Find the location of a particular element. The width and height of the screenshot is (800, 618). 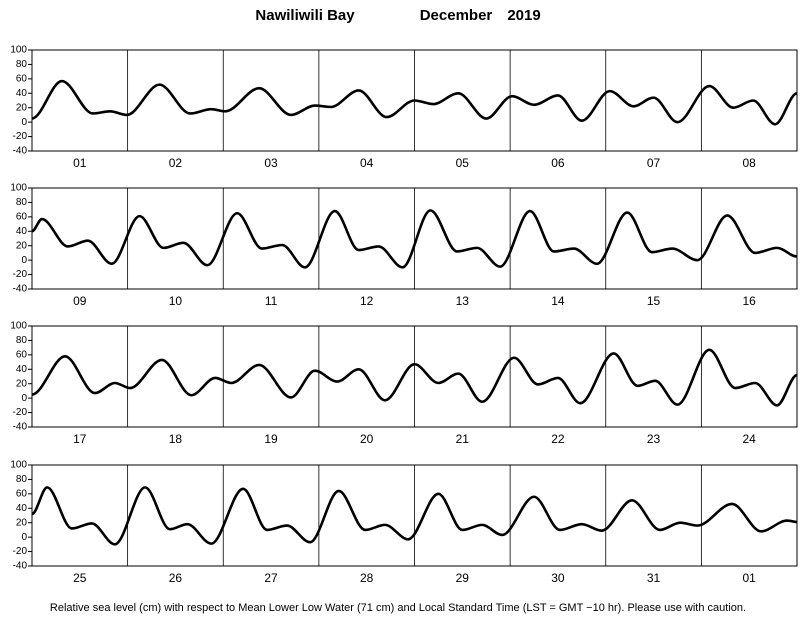

day-label: 03 is located at coordinates (271, 163).